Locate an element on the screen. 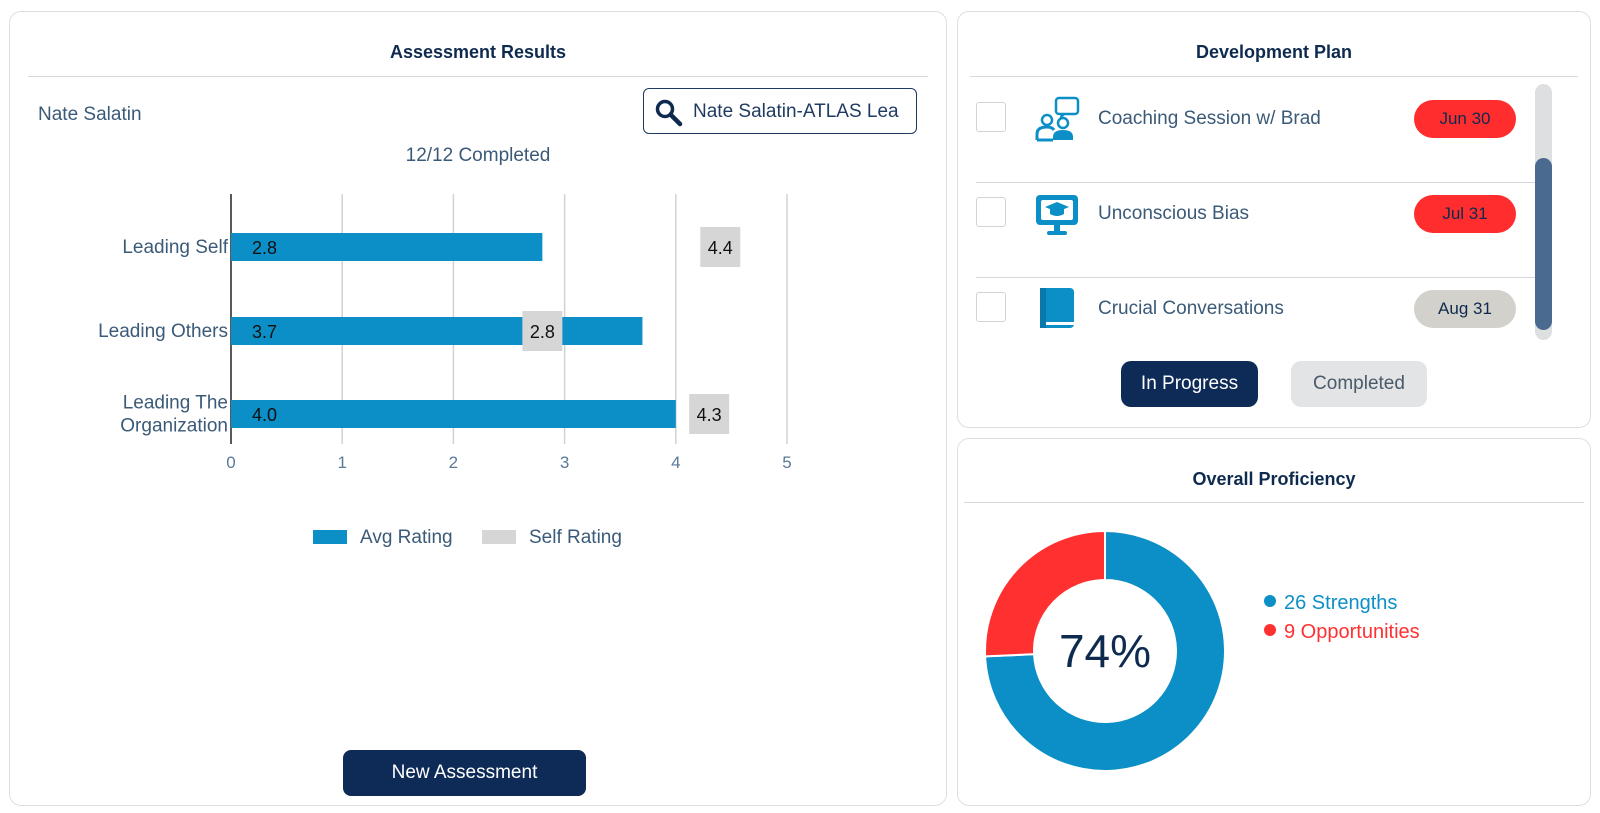 This screenshot has width=1600, height=813. avg-rating-label: 3.7 is located at coordinates (264, 332).